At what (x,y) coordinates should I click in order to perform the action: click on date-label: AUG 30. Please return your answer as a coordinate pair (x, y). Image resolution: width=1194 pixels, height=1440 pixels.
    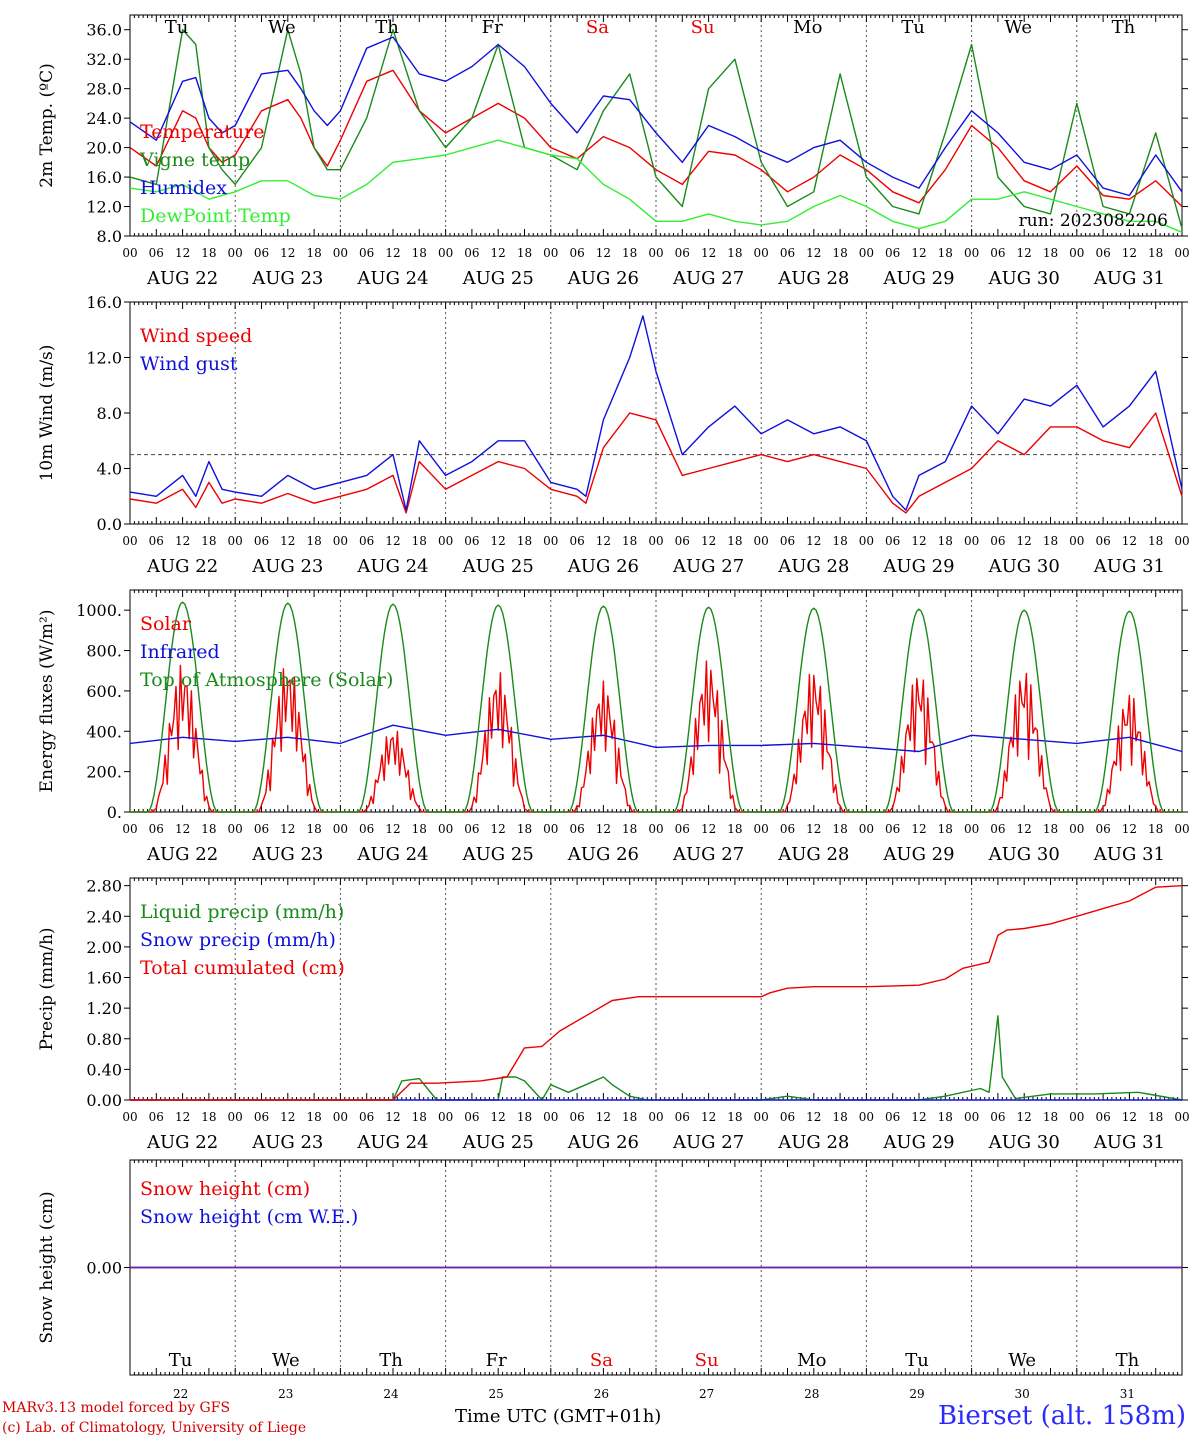
    Looking at the image, I should click on (1024, 1142).